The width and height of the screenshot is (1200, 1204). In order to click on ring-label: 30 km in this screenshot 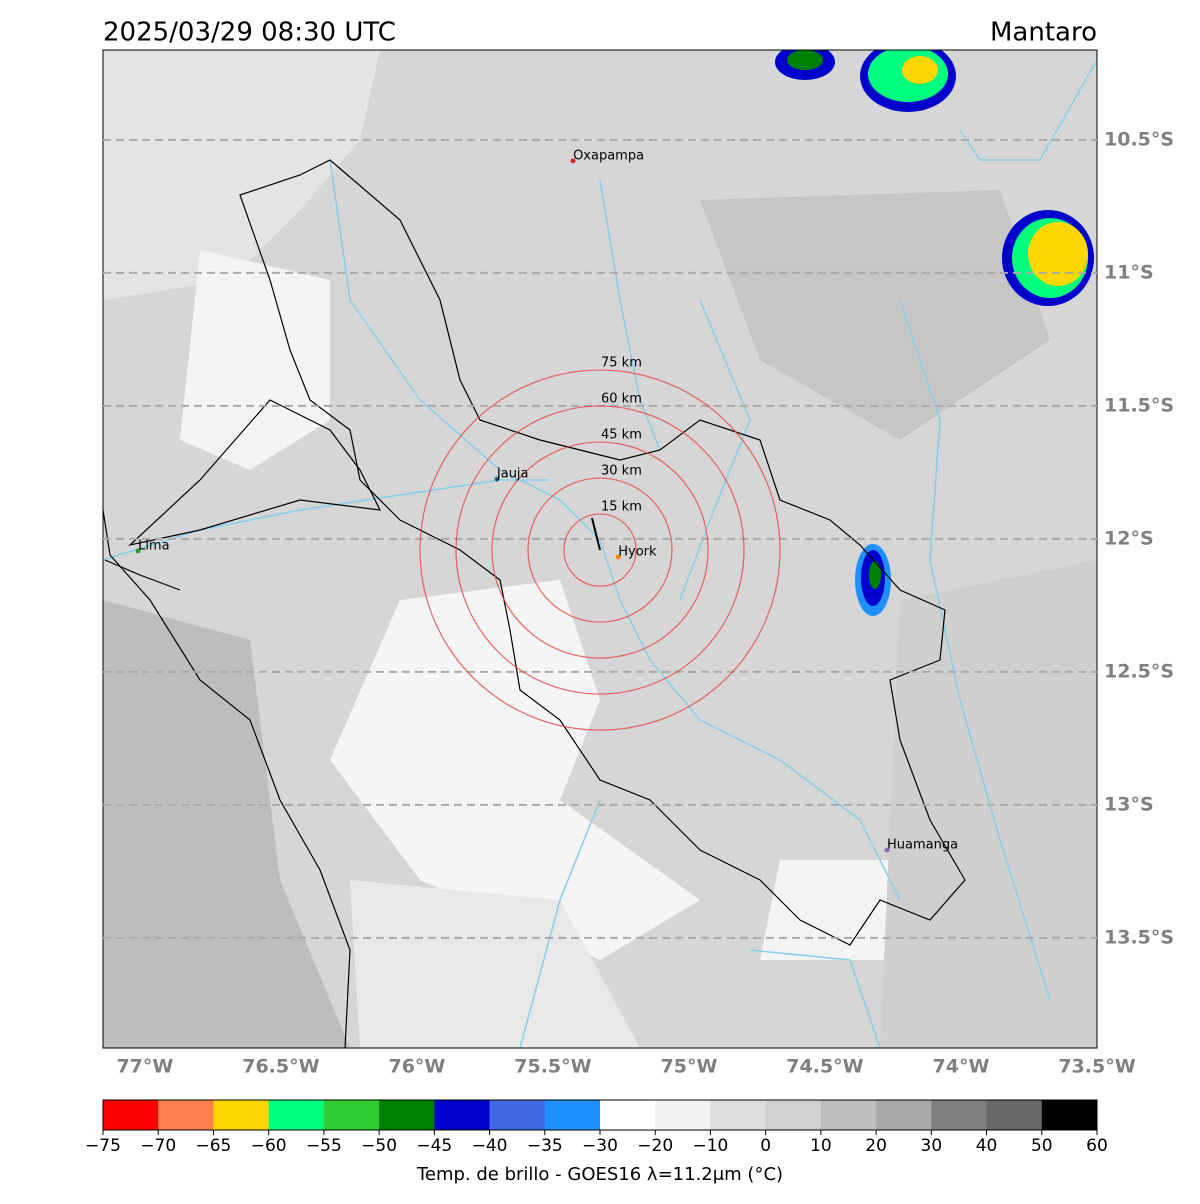, I will do `click(621, 471)`.